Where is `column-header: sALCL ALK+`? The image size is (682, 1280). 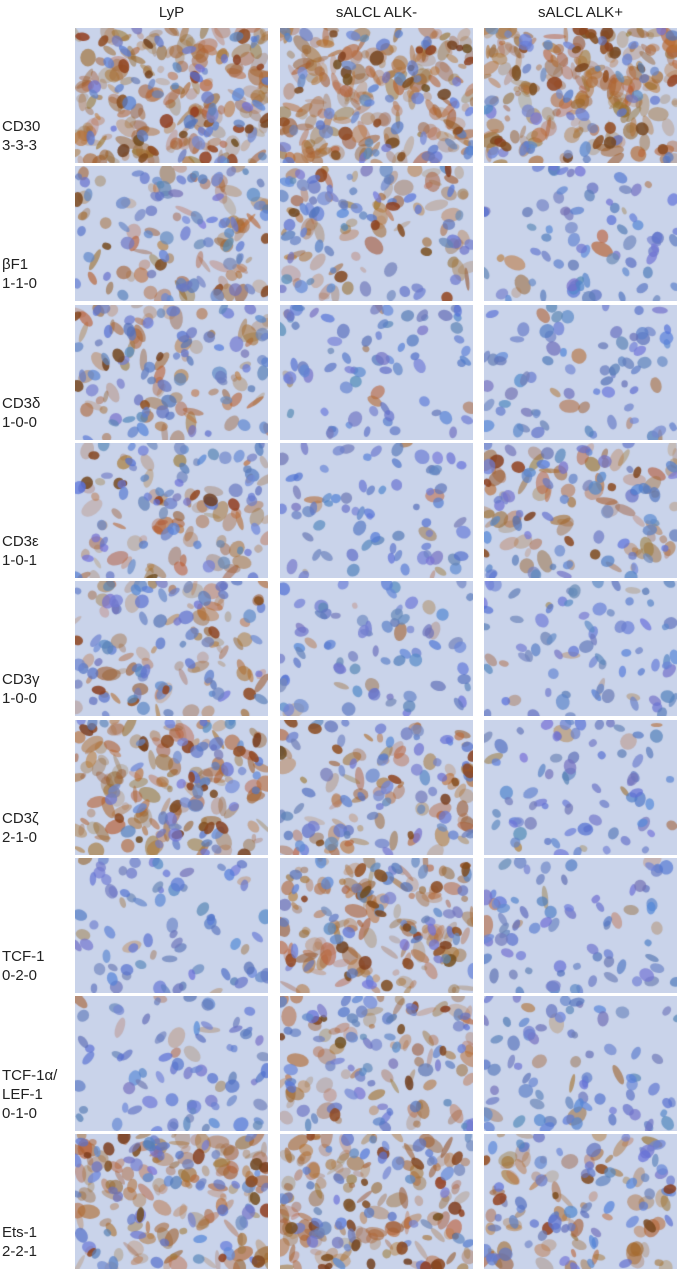
column-header: sALCL ALK+ is located at coordinates (580, 12).